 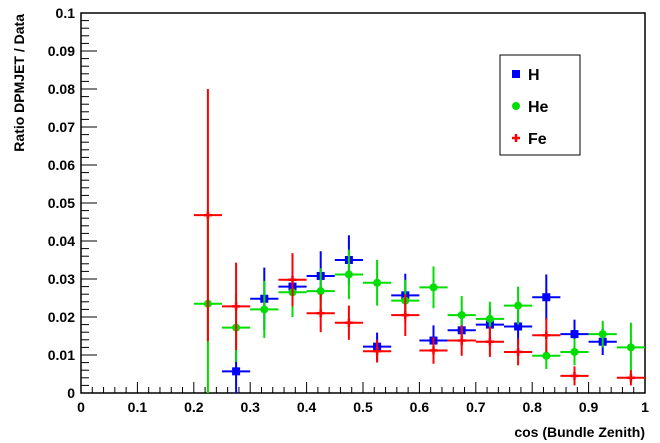 What do you see at coordinates (66, 13) in the screenshot?
I see `y-tick-label: 0.1` at bounding box center [66, 13].